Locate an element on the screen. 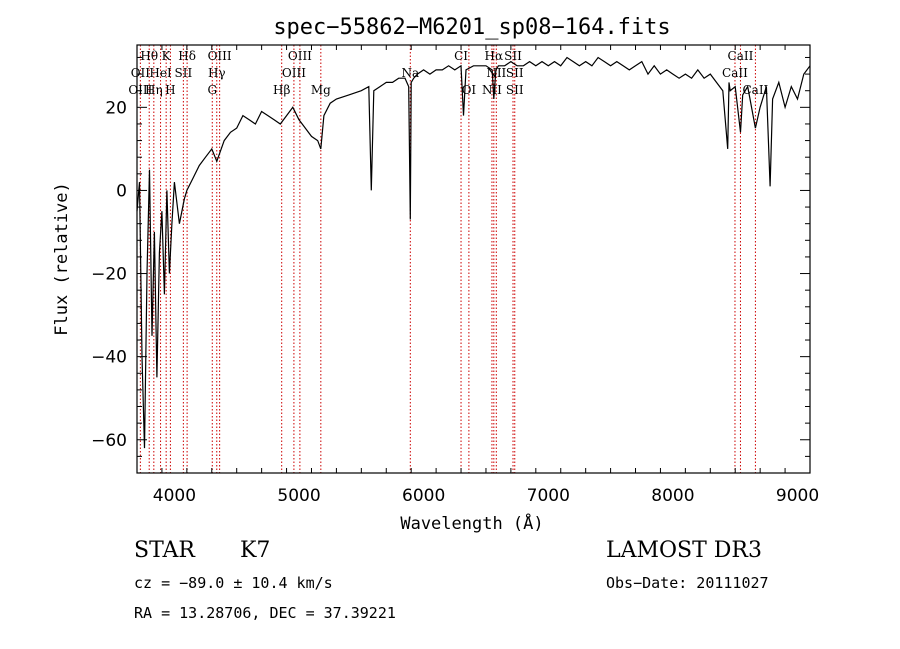  y-tick-label-2: −20 is located at coordinates (109, 275).